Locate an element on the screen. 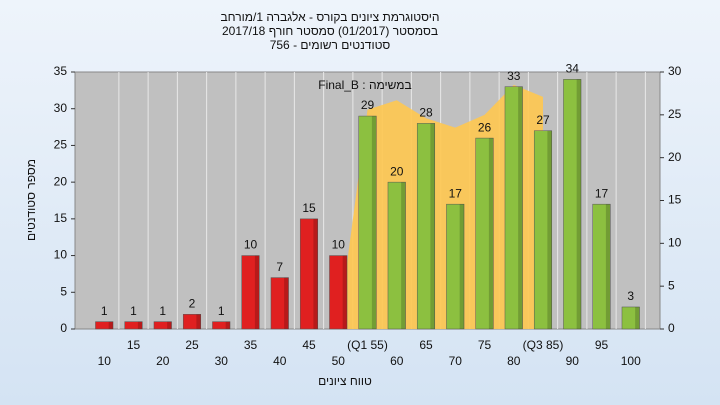 This screenshot has height=405, width=720. y2-tick-label: 25 is located at coordinates (675, 114).